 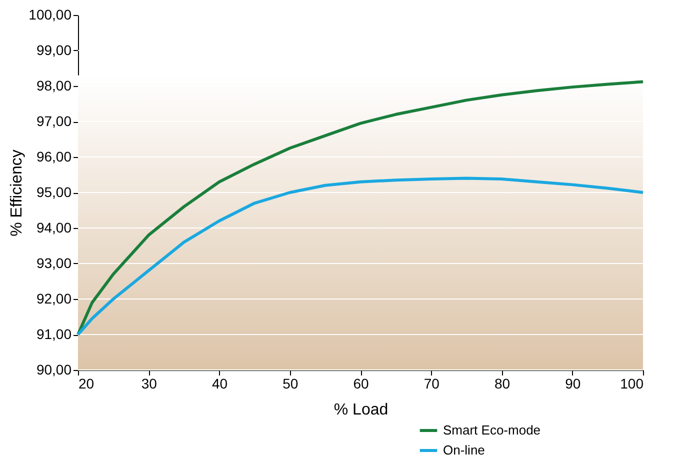 I want to click on y-tick-label: 98,00, so click(x=54, y=86).